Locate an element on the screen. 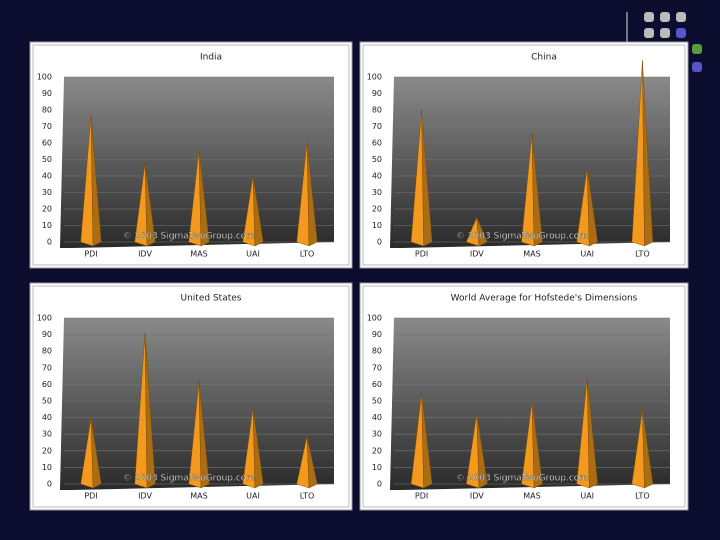 The width and height of the screenshot is (720, 540). chart-title: India is located at coordinates (211, 58).